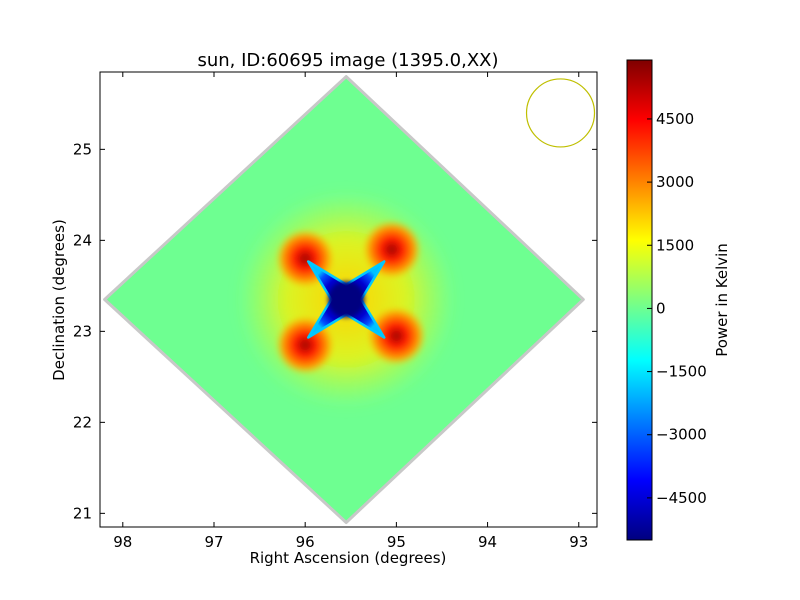  What do you see at coordinates (122, 542) in the screenshot?
I see `x-tick-label: 98` at bounding box center [122, 542].